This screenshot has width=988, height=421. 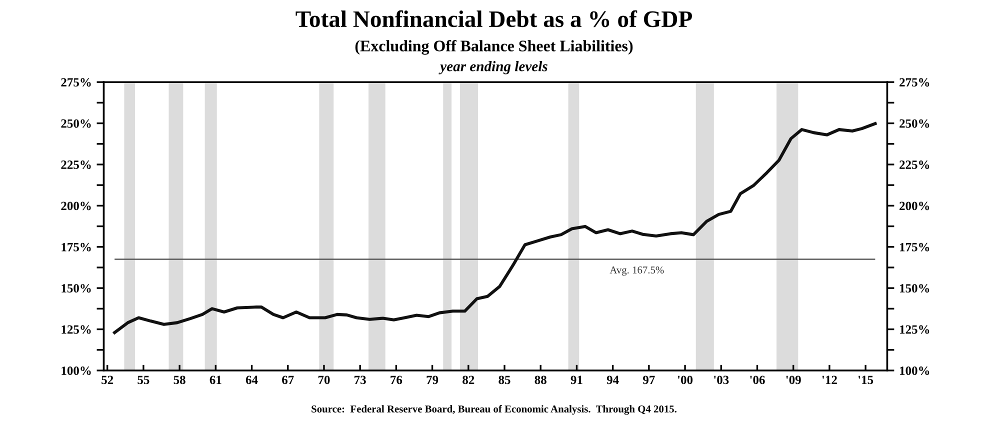 What do you see at coordinates (793, 380) in the screenshot?
I see `x-tick-label: '09` at bounding box center [793, 380].